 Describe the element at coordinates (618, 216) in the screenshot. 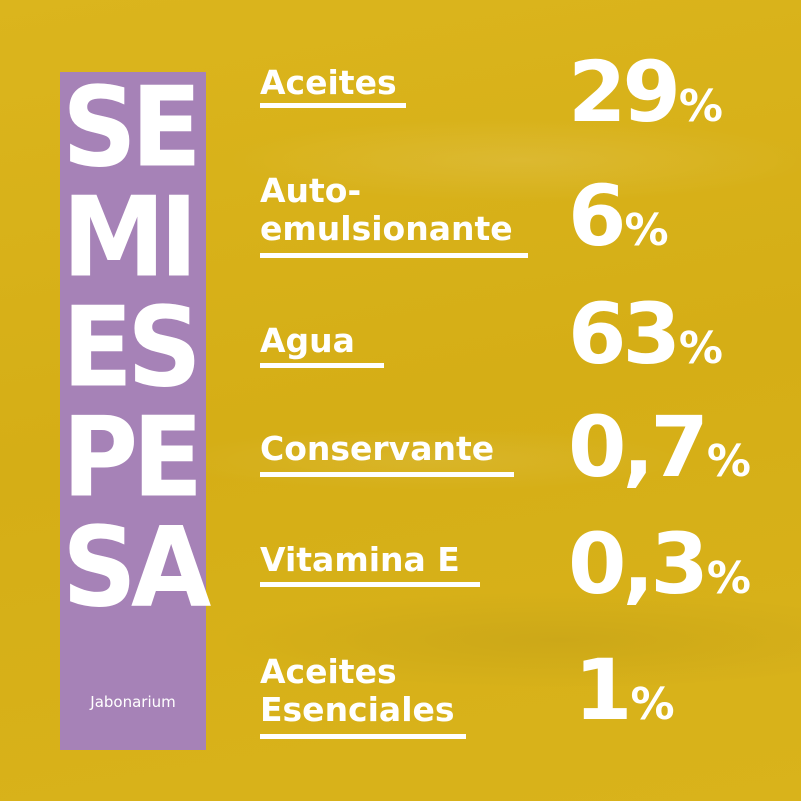

I see `percent-autoemulsionante: 6%` at that location.